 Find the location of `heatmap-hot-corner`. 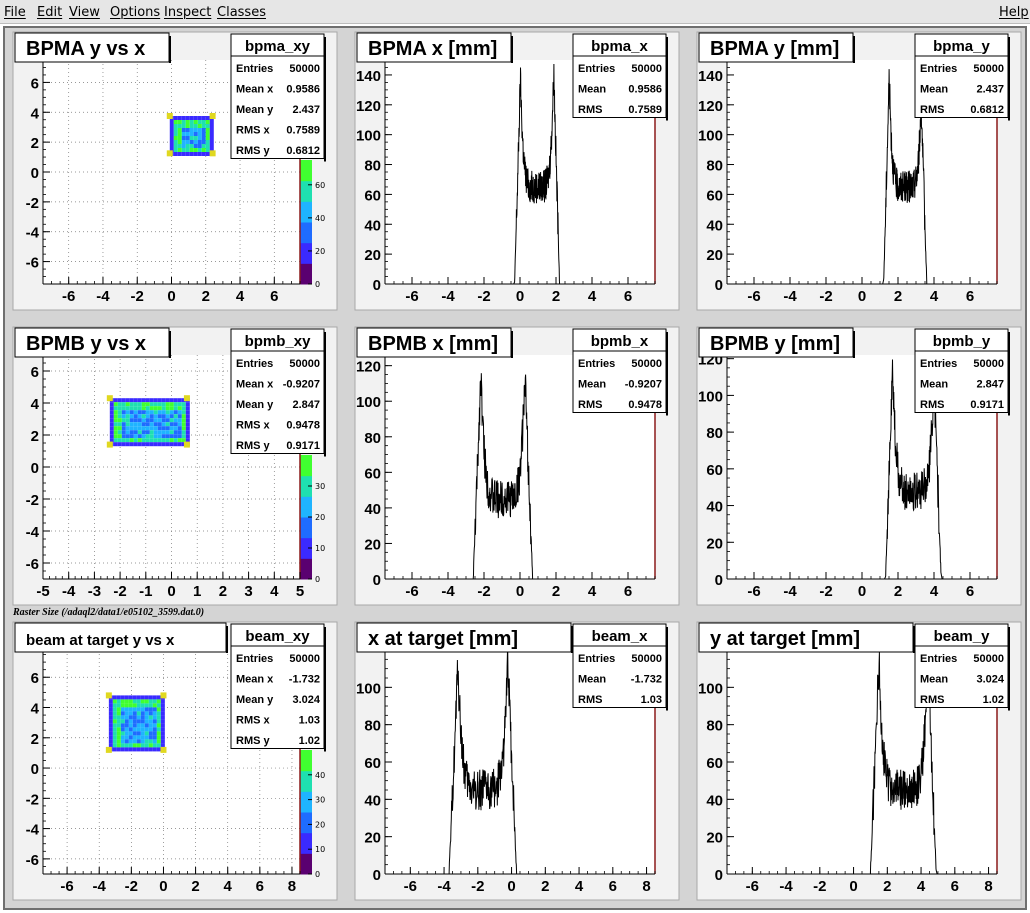

heatmap-hot-corner is located at coordinates (212, 153).